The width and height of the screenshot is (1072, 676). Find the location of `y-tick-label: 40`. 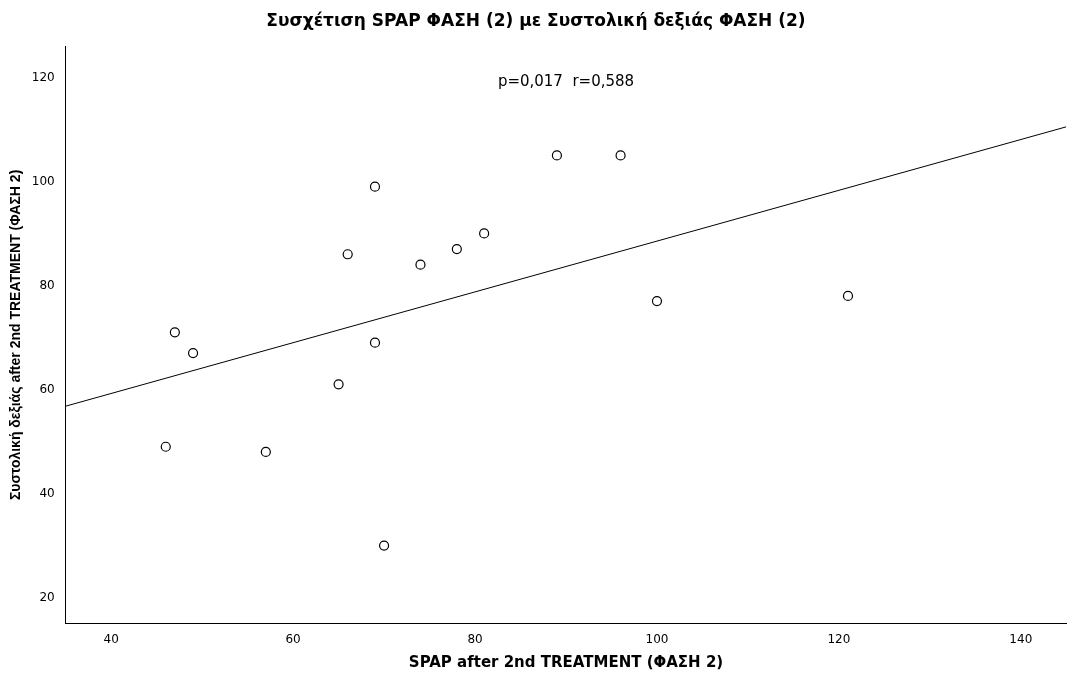

y-tick-label: 40 is located at coordinates (47, 492).